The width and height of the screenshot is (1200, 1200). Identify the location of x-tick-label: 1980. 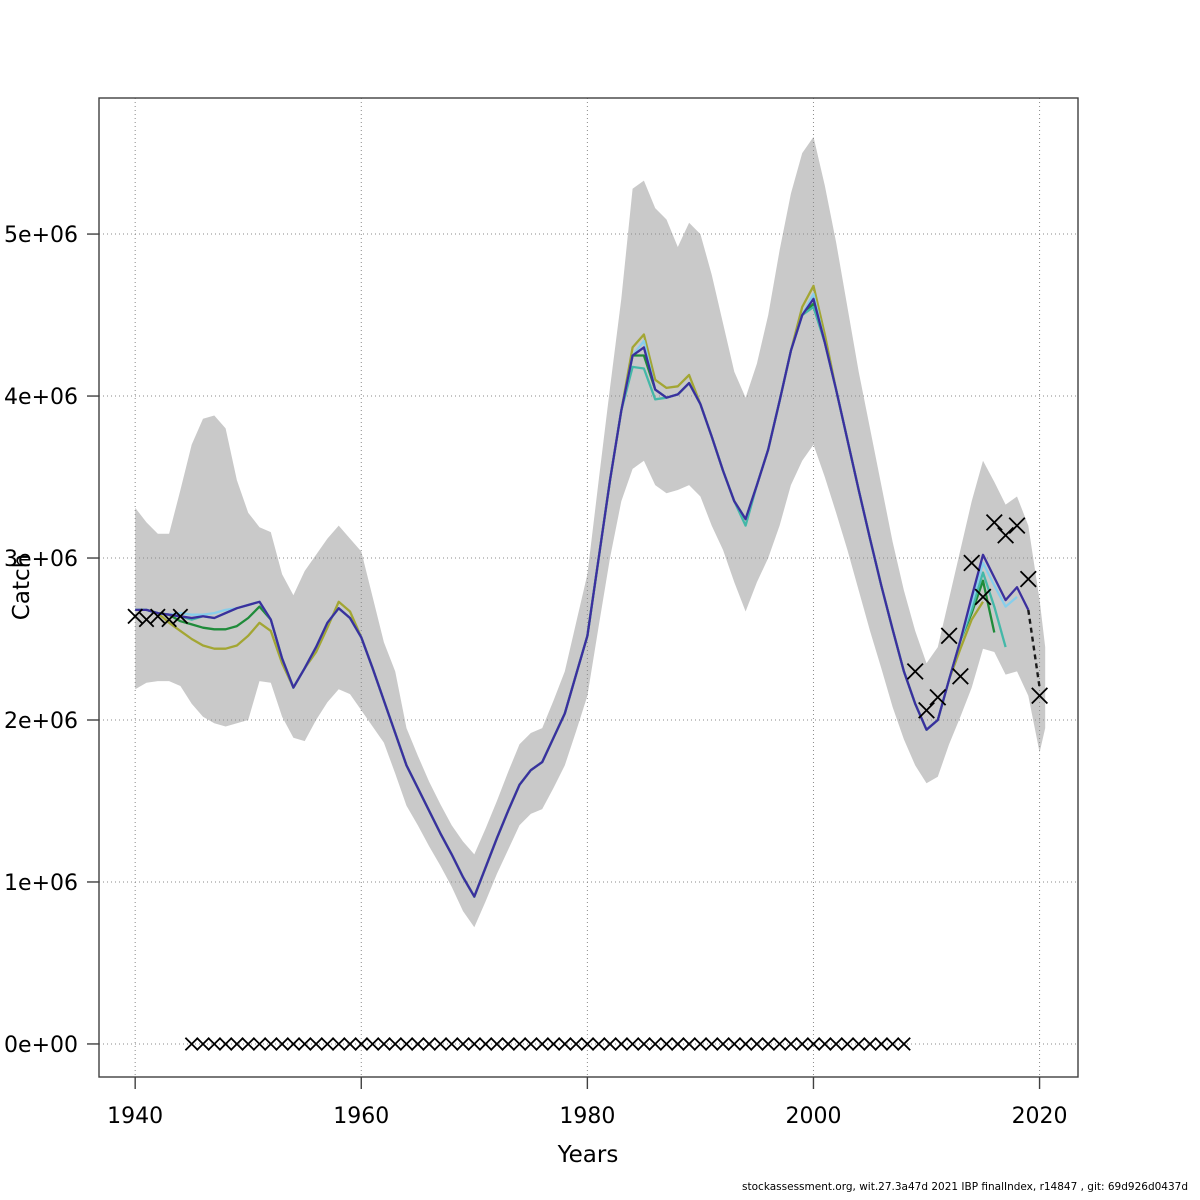
(587, 1116).